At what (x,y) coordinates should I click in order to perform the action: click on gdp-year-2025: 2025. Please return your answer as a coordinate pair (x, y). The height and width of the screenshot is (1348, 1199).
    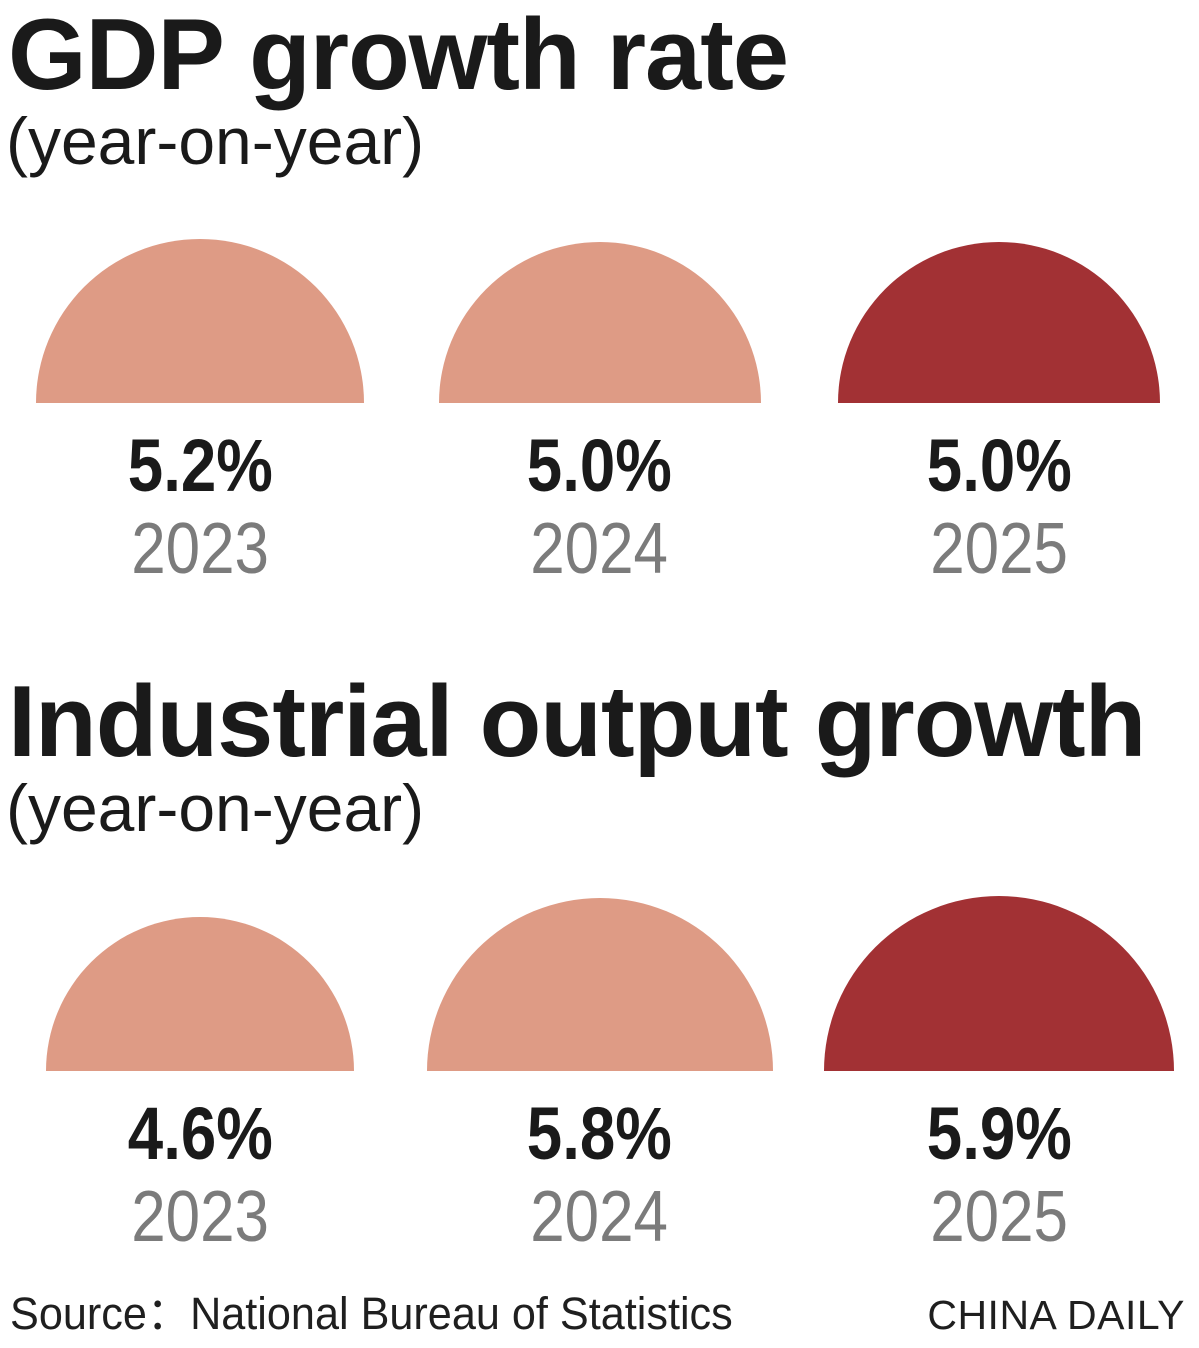
    Looking at the image, I should click on (999, 548).